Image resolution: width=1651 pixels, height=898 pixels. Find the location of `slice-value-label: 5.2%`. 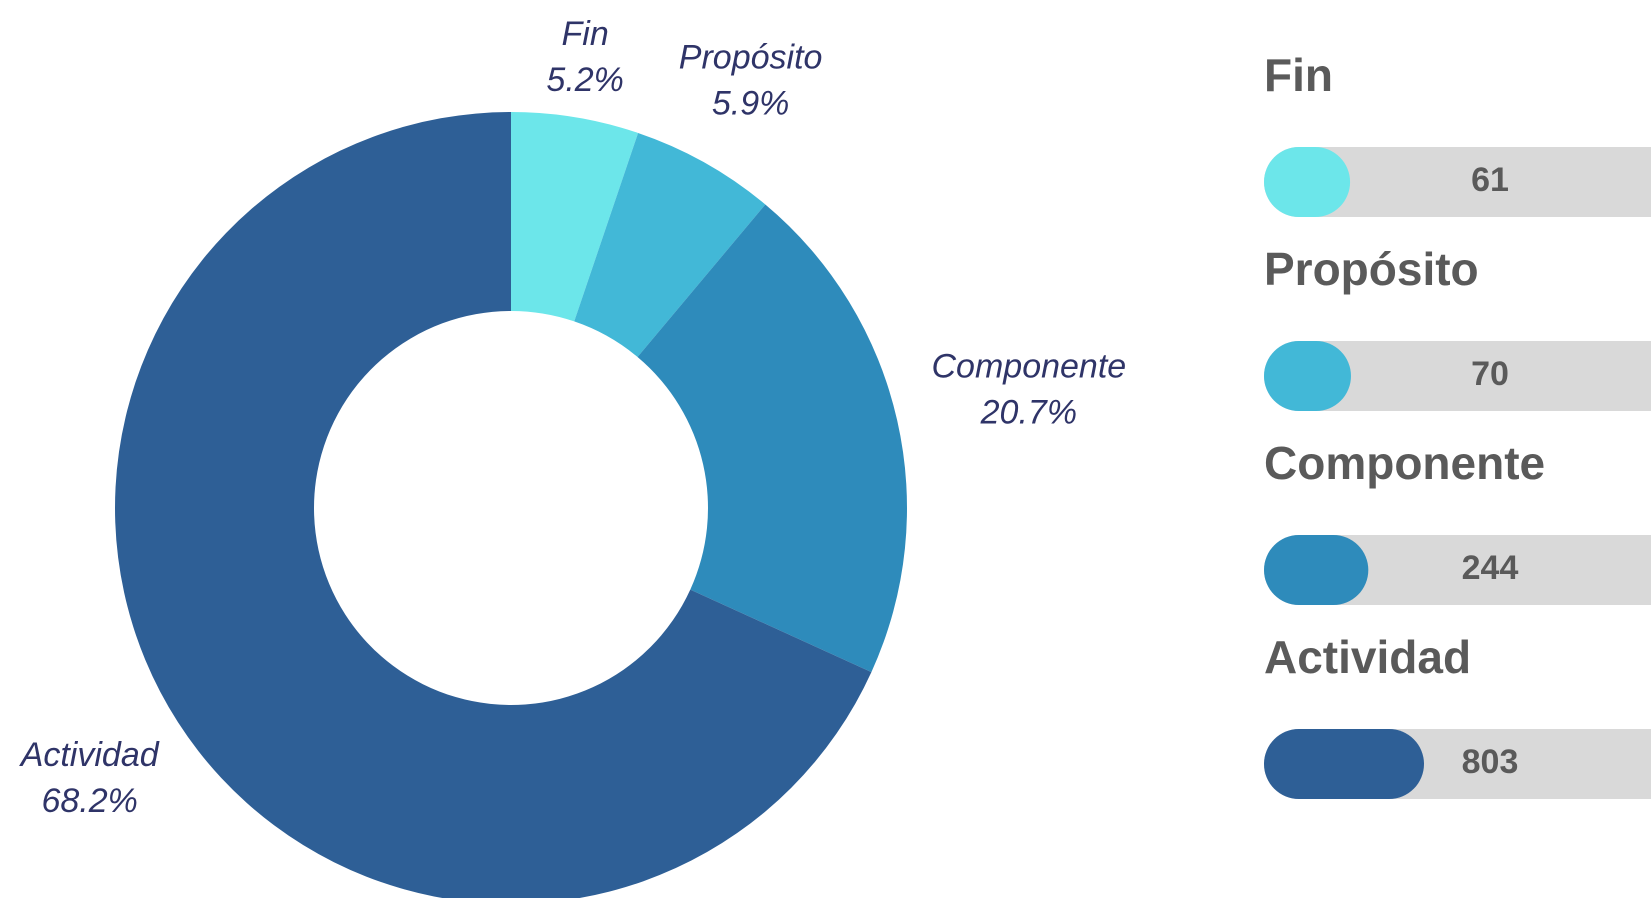

slice-value-label: 5.2% is located at coordinates (585, 80).